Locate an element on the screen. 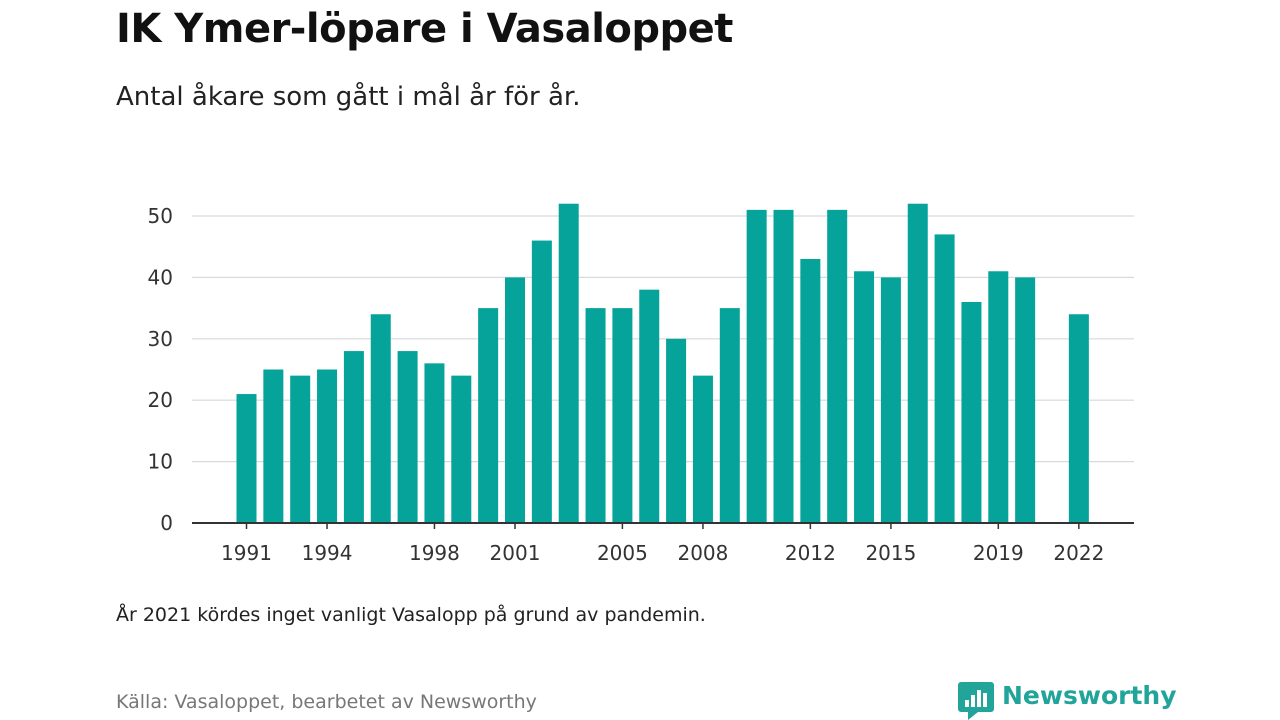 This screenshot has width=1280, height=720. newsworthy-logo-icon is located at coordinates (976, 701).